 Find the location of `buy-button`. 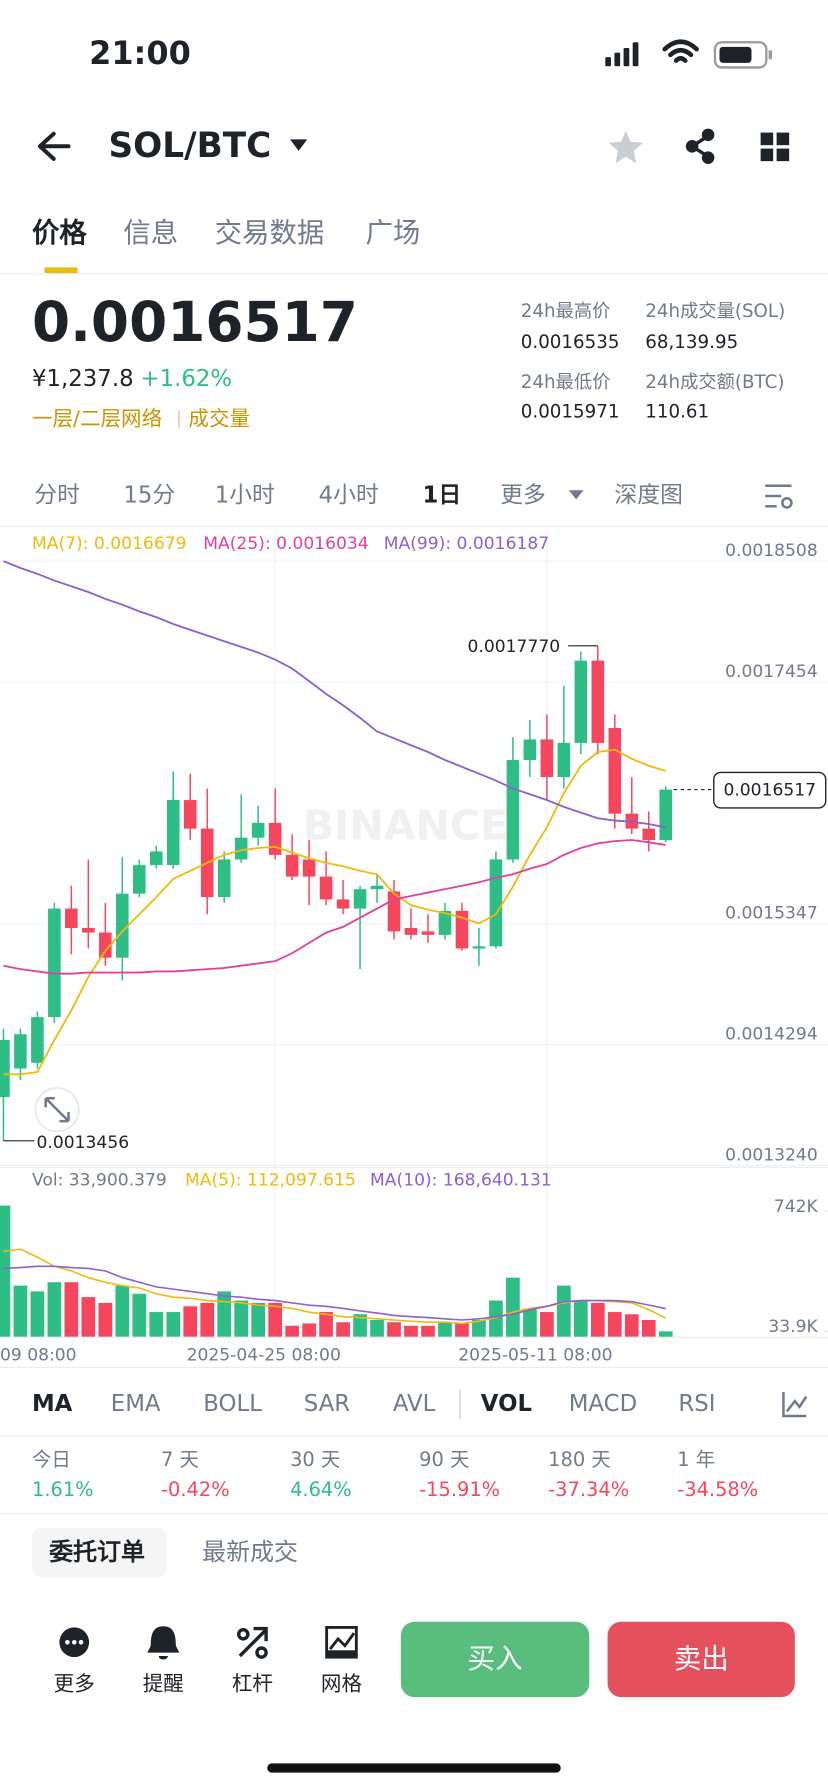

buy-button is located at coordinates (495, 1659).